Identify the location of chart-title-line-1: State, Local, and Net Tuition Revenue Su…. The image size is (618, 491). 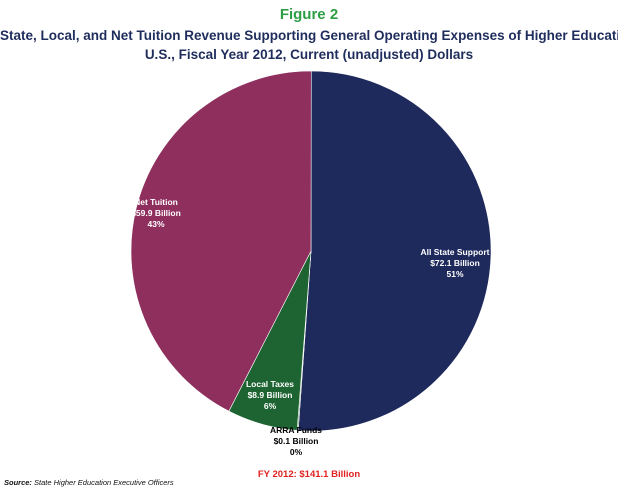
(309, 35).